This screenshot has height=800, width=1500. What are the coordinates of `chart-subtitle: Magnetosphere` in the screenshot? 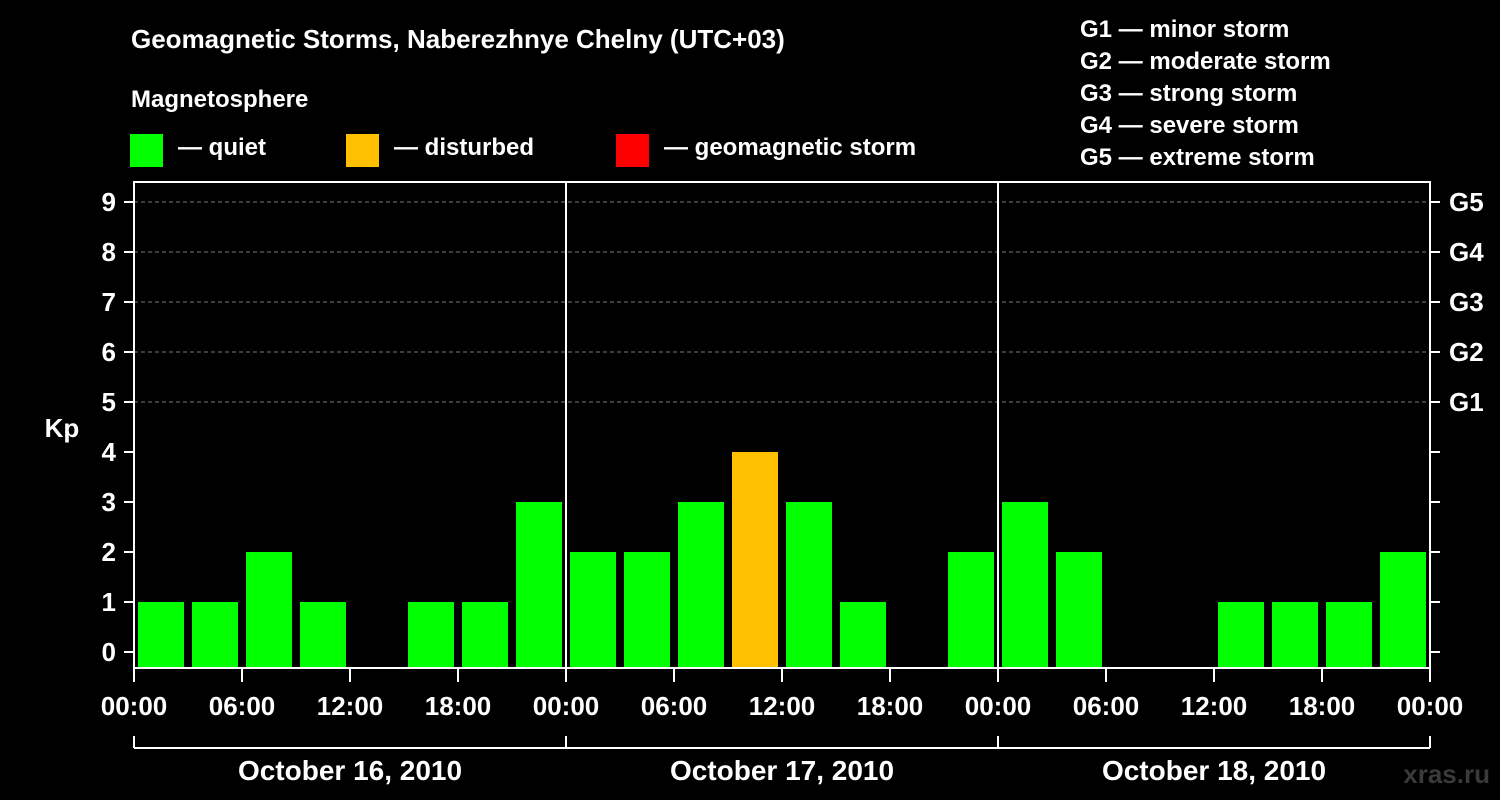 It's located at (220, 99).